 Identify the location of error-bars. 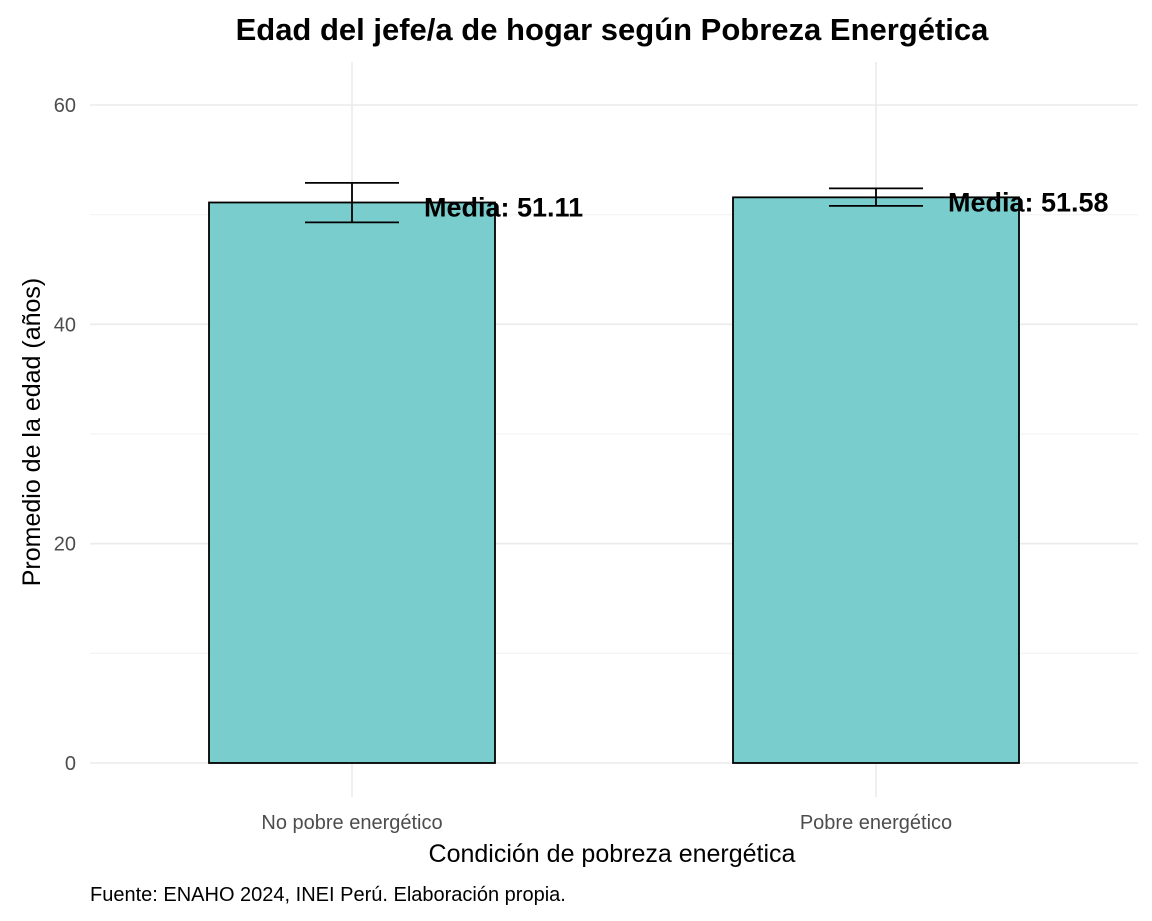
(614, 202).